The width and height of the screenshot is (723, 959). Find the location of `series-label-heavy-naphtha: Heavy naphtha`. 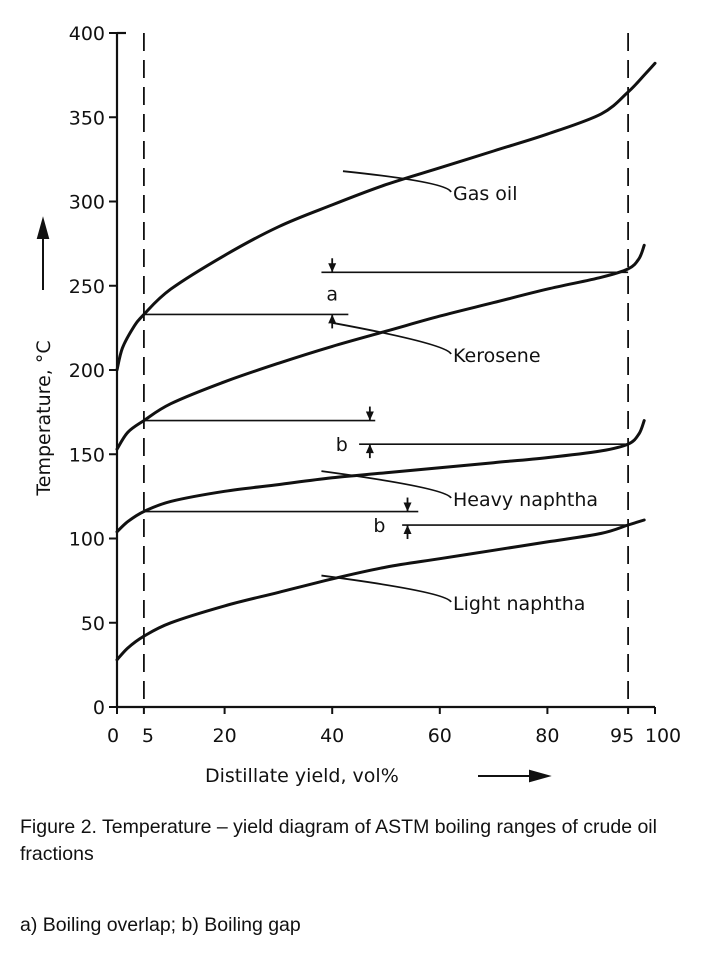

series-label-heavy-naphtha: Heavy naphtha is located at coordinates (525, 500).